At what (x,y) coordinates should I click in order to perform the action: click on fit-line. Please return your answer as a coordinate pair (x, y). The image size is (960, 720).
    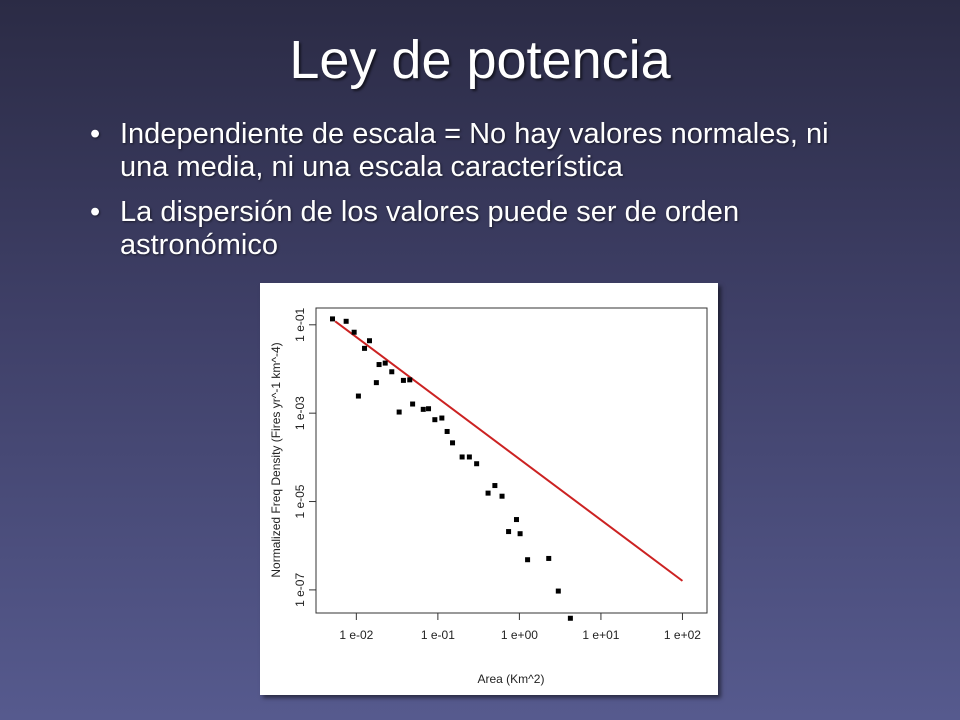
    Looking at the image, I should click on (509, 451).